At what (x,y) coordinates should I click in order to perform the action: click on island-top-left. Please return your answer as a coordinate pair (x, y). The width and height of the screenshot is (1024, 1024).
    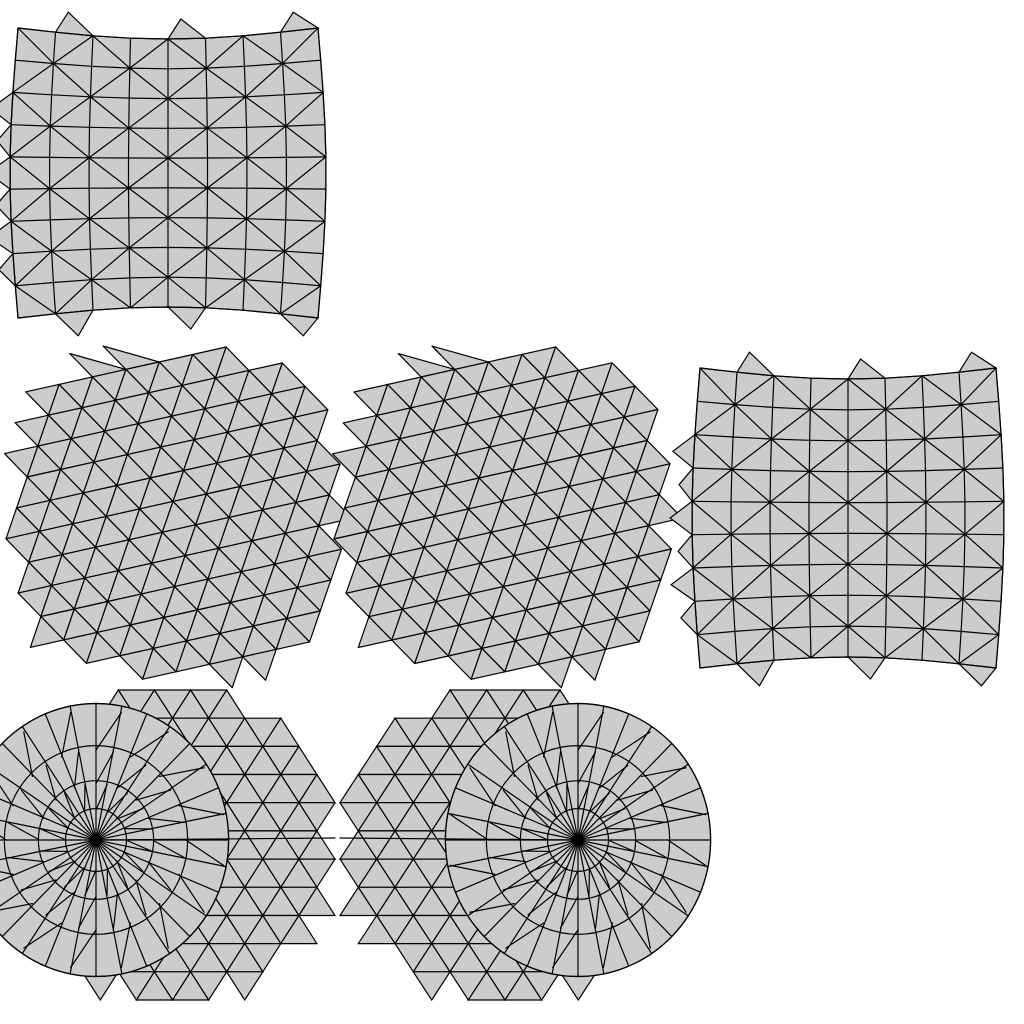
    Looking at the image, I should click on (163, 174).